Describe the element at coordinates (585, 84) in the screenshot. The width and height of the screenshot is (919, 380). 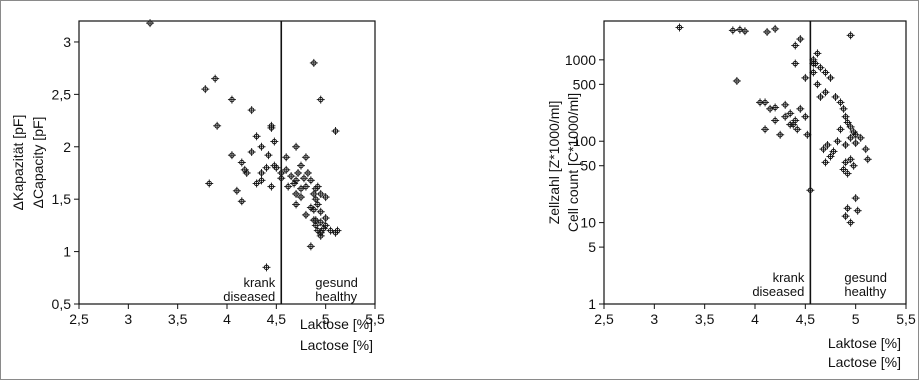
I see `y-tick-label: 500` at that location.